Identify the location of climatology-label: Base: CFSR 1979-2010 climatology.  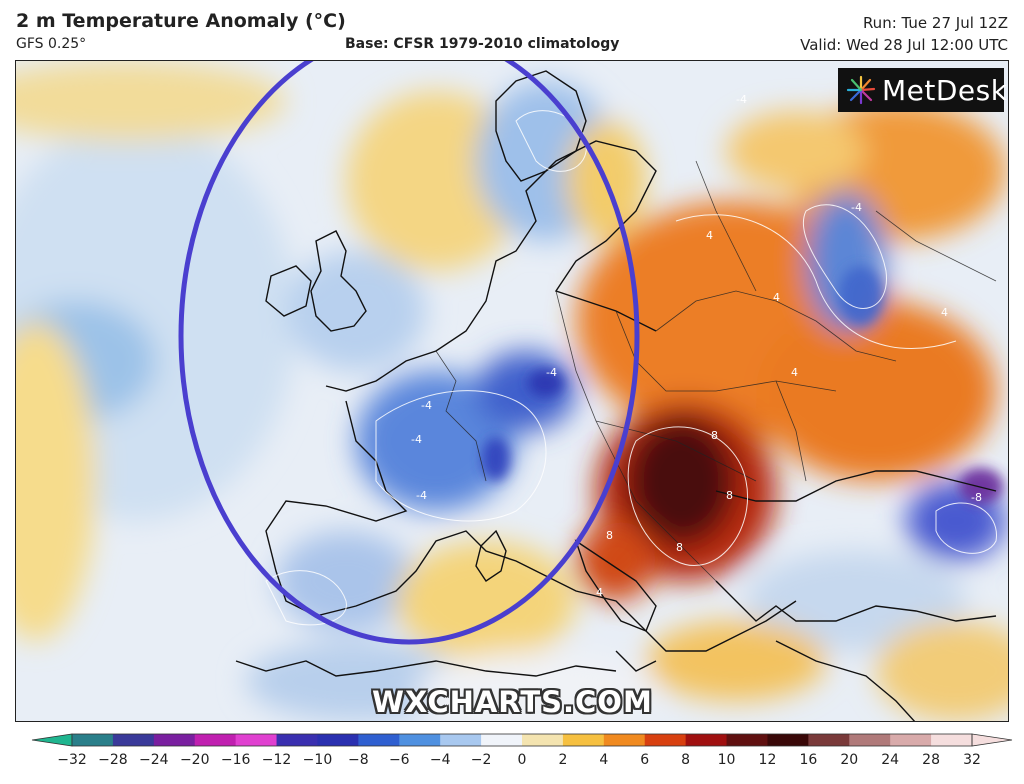
(482, 44).